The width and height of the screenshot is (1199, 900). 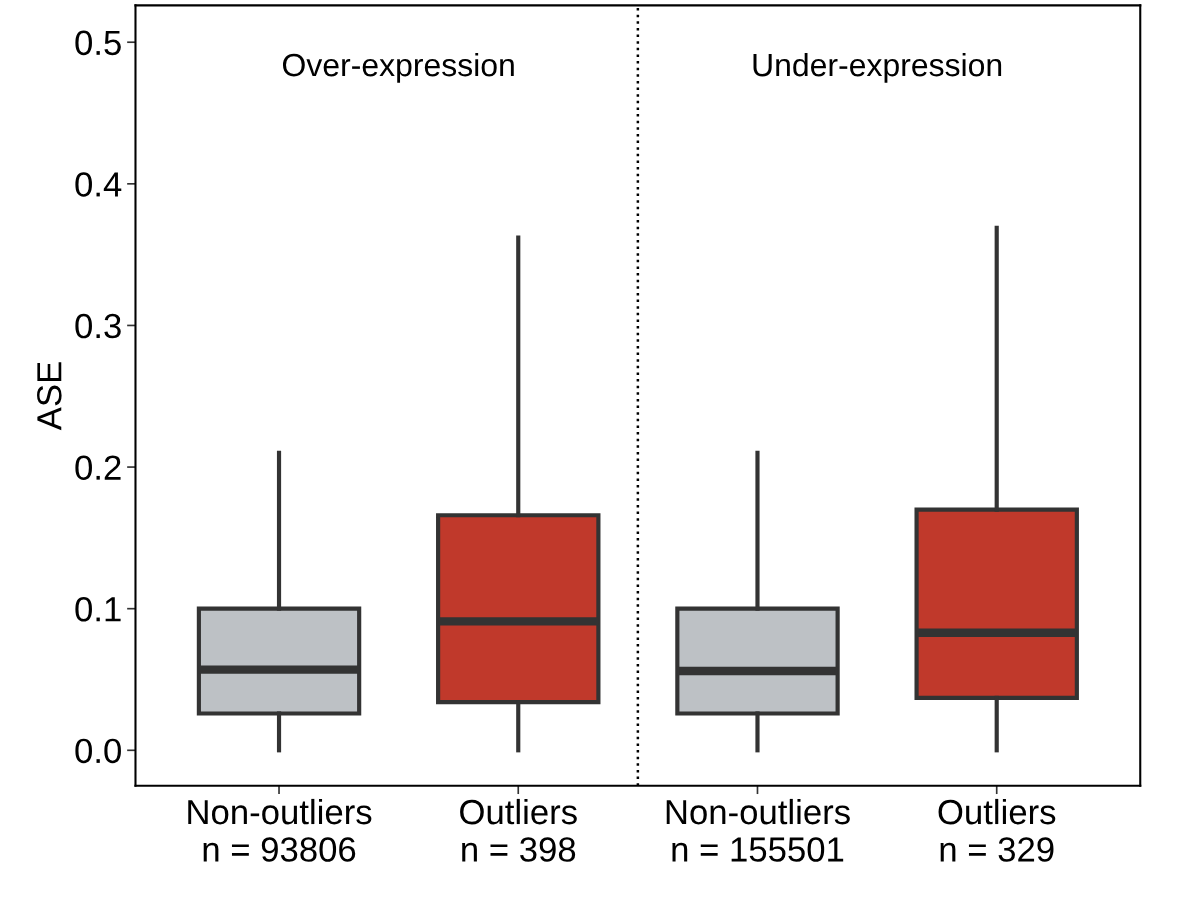 What do you see at coordinates (280, 830) in the screenshot?
I see `x-tick-label: Non-outliers n = 93806` at bounding box center [280, 830].